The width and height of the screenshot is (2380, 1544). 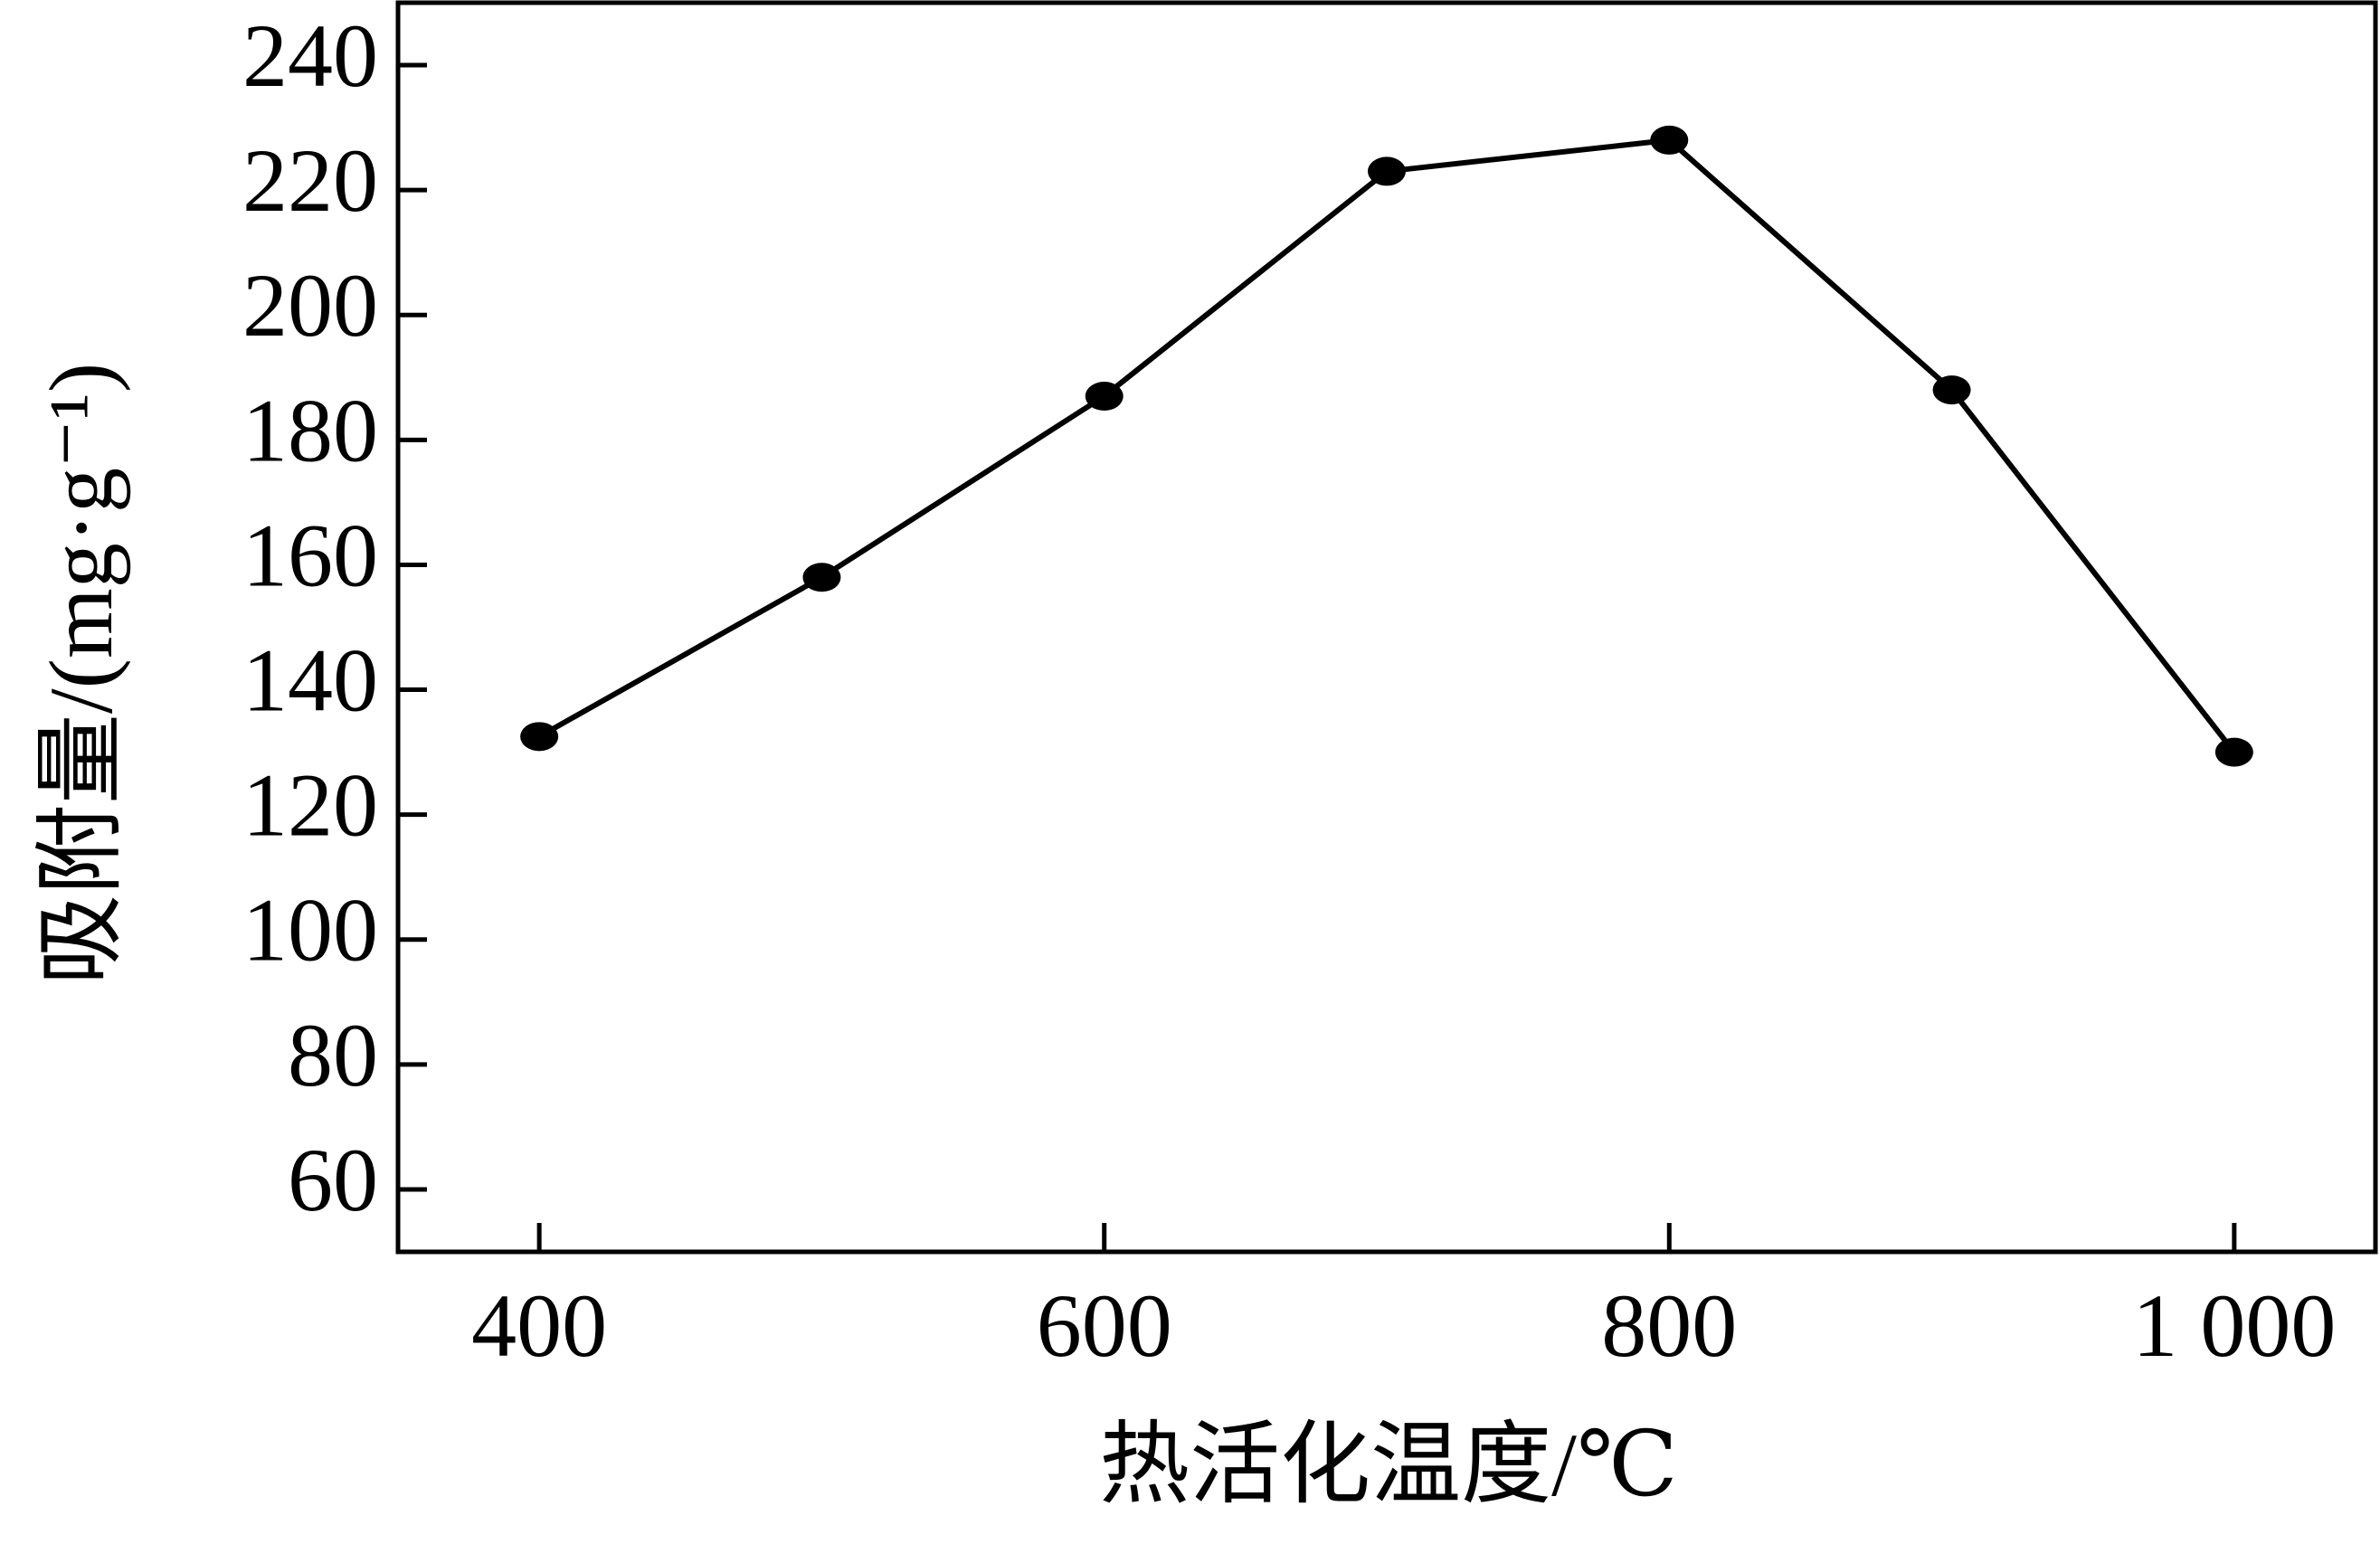 I want to click on x-tick-label: 800, so click(x=1669, y=1325).